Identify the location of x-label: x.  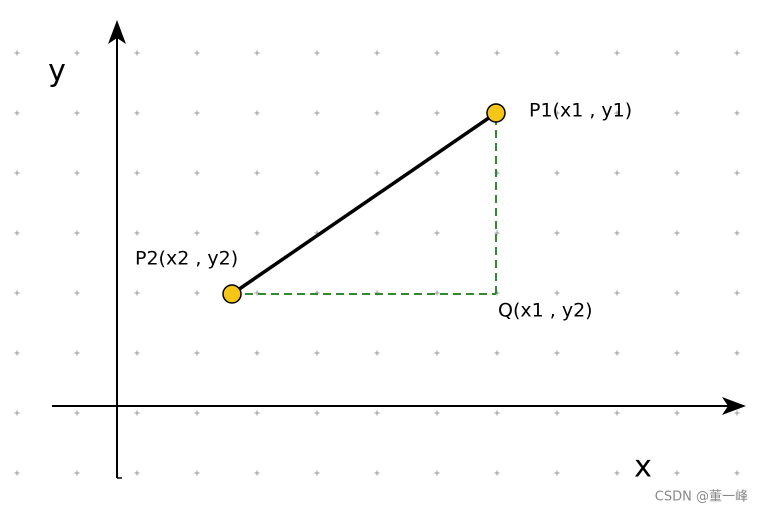
(643, 467).